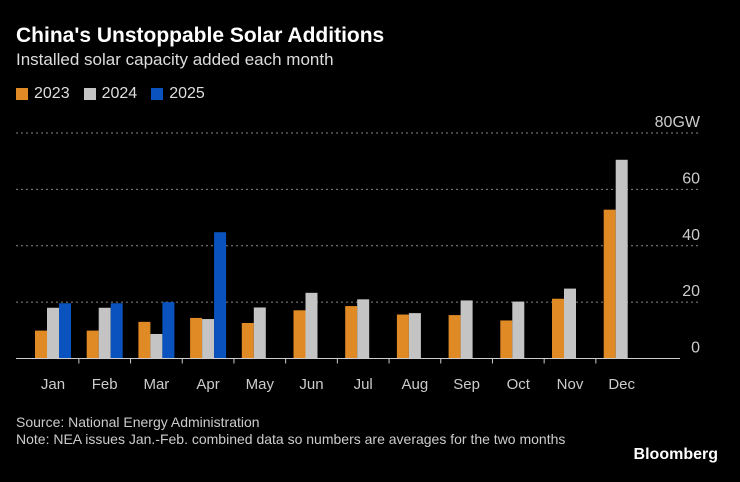 This screenshot has width=740, height=482. What do you see at coordinates (156, 346) in the screenshot?
I see `bar-2024-mar` at bounding box center [156, 346].